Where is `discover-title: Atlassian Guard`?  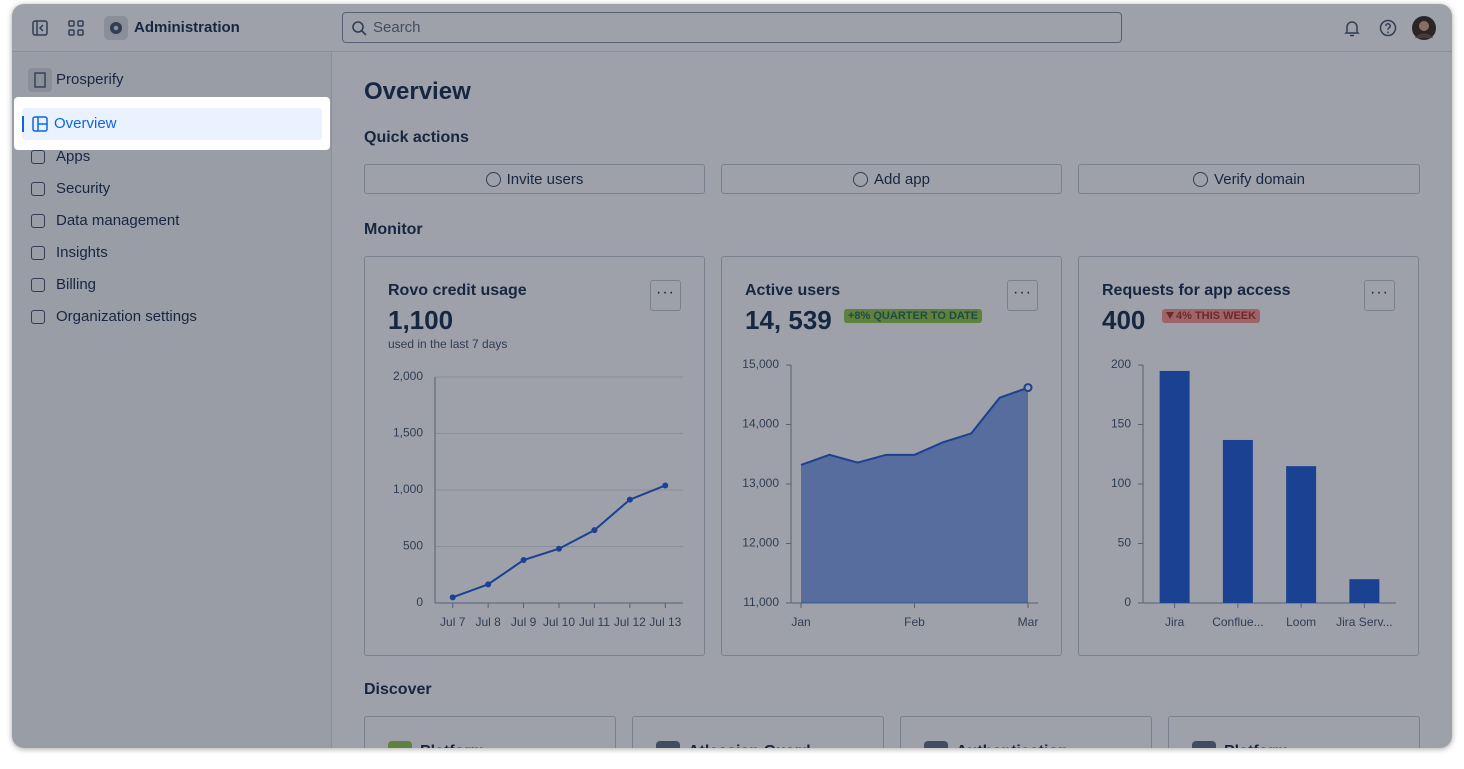
discover-title: Atlassian Guard is located at coordinates (749, 745).